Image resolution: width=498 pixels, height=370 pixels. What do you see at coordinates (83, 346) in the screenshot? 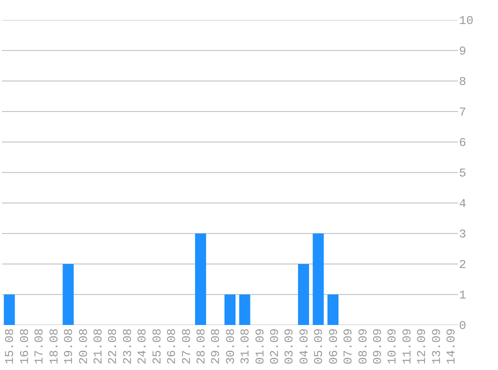
I see `x-tick-label: 20.08` at bounding box center [83, 346].